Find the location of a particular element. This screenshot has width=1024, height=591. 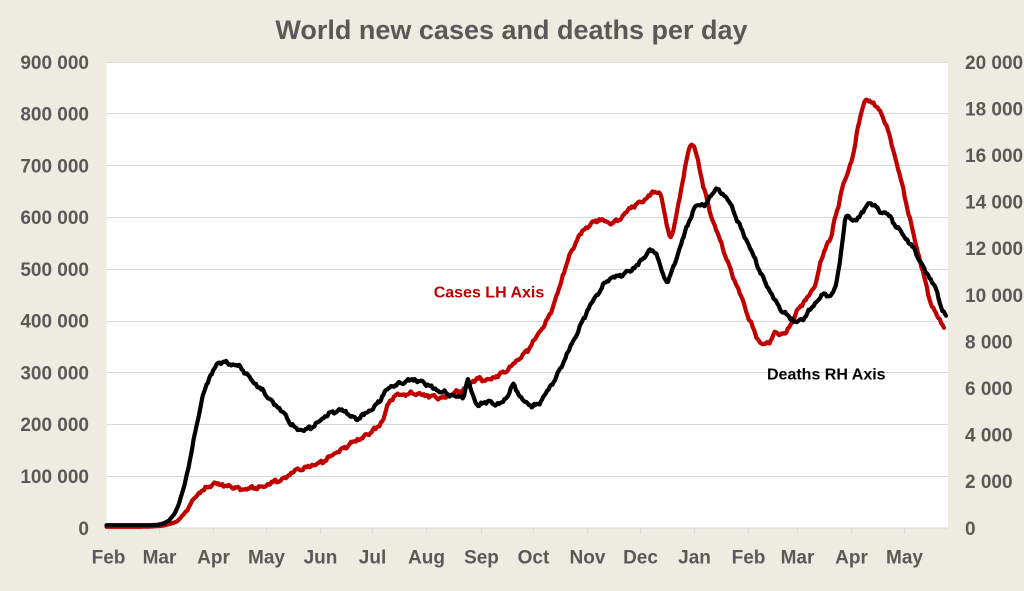

svg-text: 8 000 is located at coordinates (989, 342).